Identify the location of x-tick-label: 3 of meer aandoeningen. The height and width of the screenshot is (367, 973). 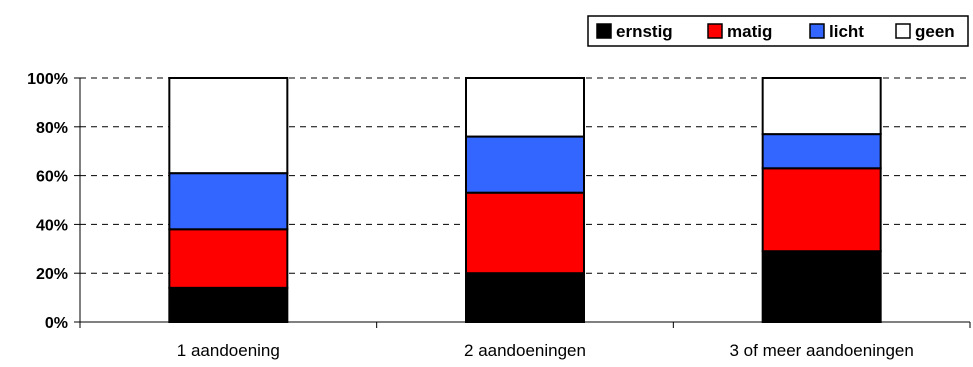
(822, 350).